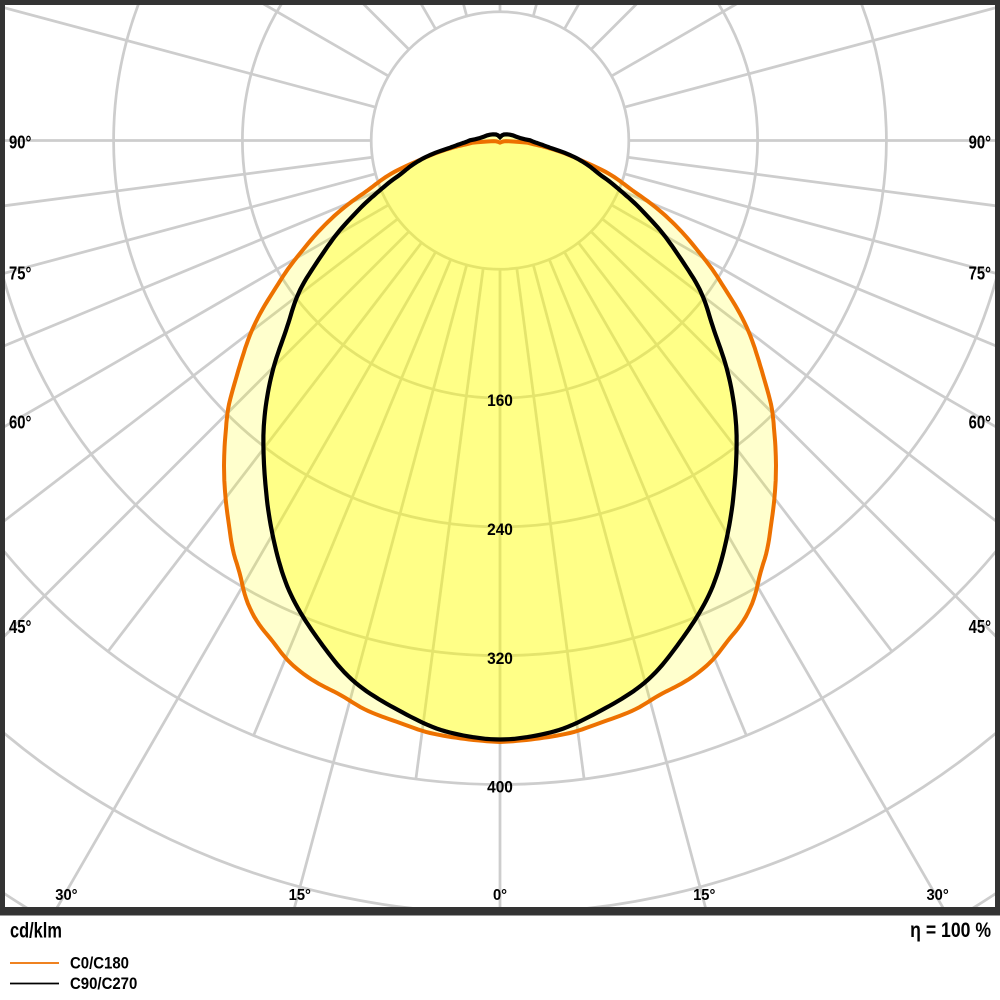 The image size is (1000, 1000). What do you see at coordinates (36, 930) in the screenshot?
I see `svg-text: cd/klm` at bounding box center [36, 930].